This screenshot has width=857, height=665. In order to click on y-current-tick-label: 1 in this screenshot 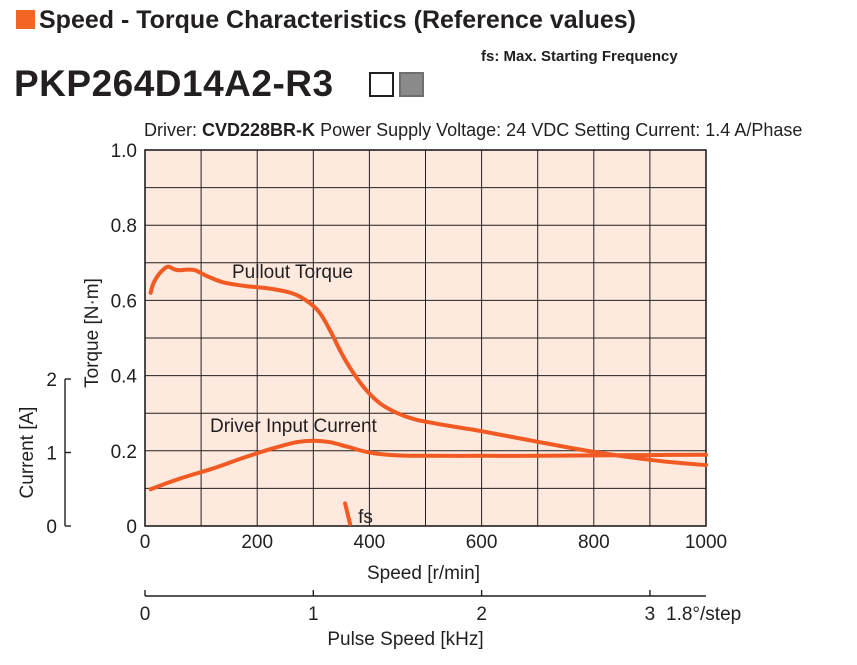, I will do `click(51, 454)`.